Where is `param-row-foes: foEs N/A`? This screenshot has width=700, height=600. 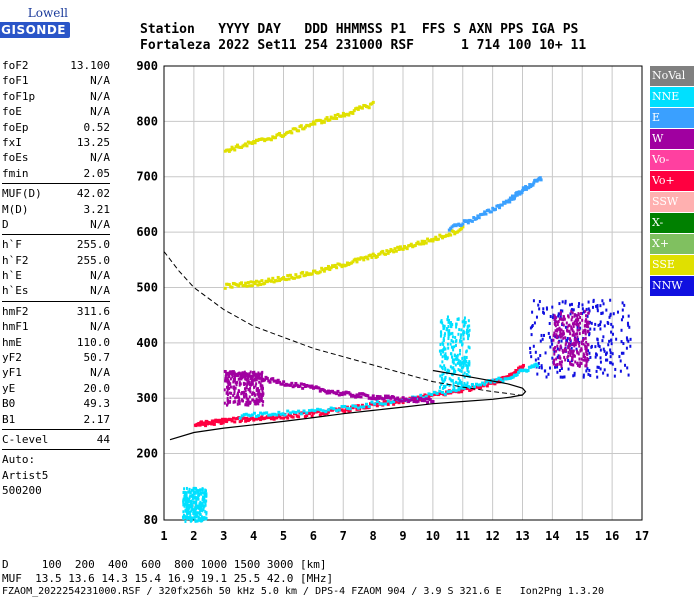 param-row-foes: foEs N/A is located at coordinates (56, 157).